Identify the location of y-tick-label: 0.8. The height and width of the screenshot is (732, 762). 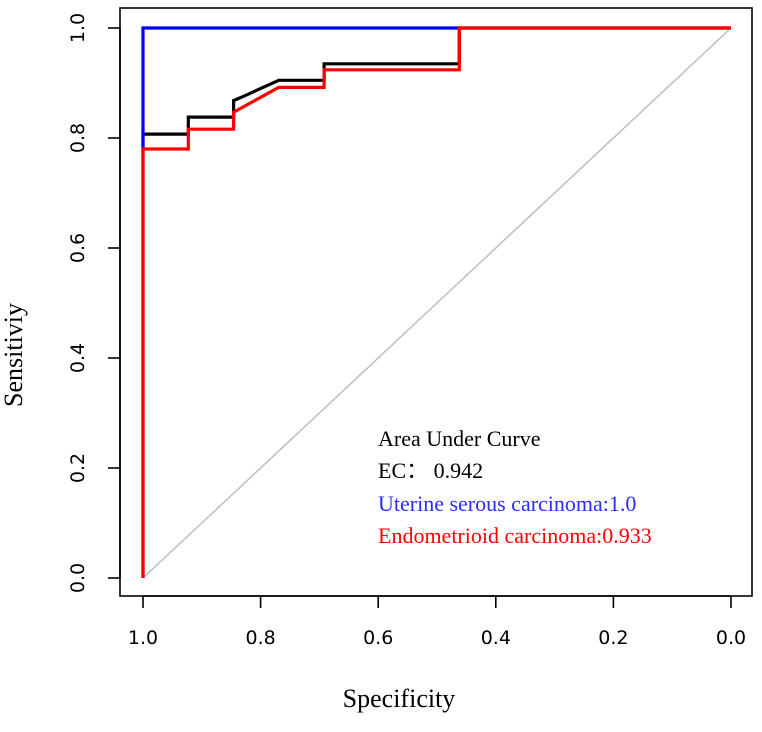
(78, 138).